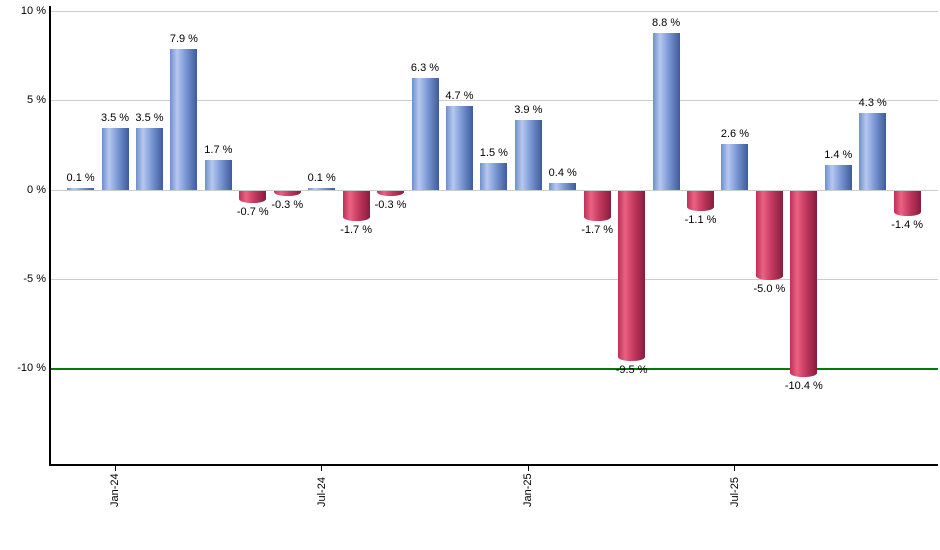  Describe the element at coordinates (494, 369) in the screenshot. I see `threshold-line` at that location.